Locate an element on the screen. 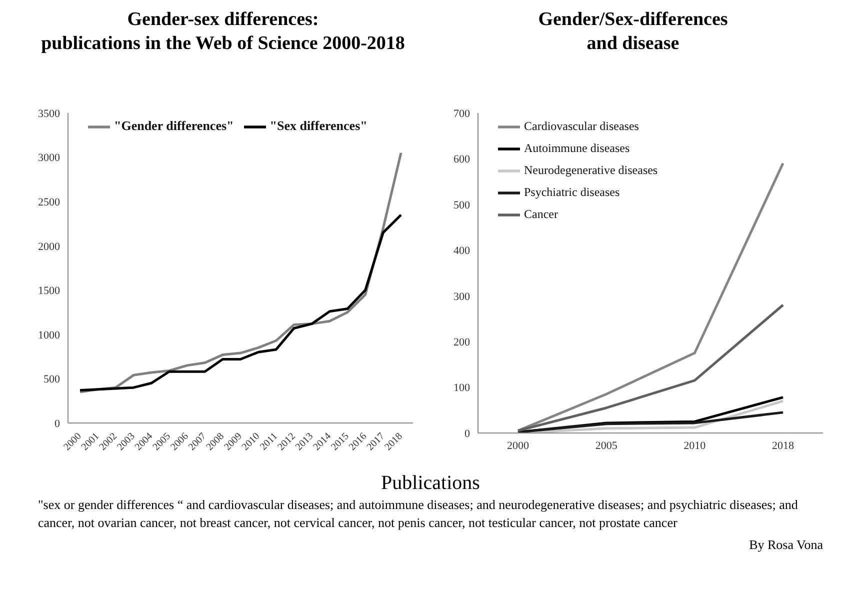 The width and height of the screenshot is (841, 604). legend-label: Neurodegenerative diseases is located at coordinates (591, 169).